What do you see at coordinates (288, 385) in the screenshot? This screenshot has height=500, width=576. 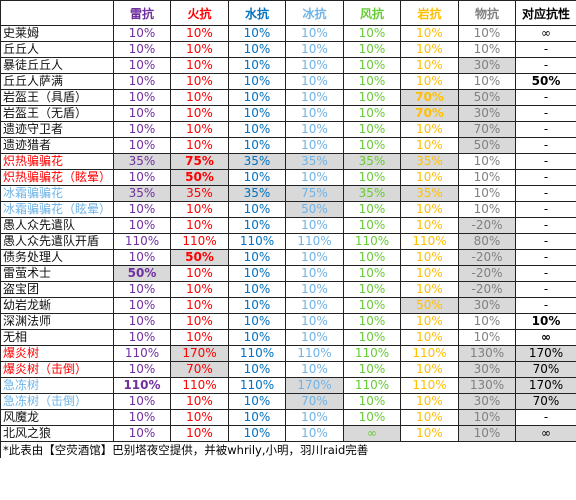 I see `table-row: 急冻树 110% 110% 110% 170% 110% 110% 130% 170%` at bounding box center [288, 385].